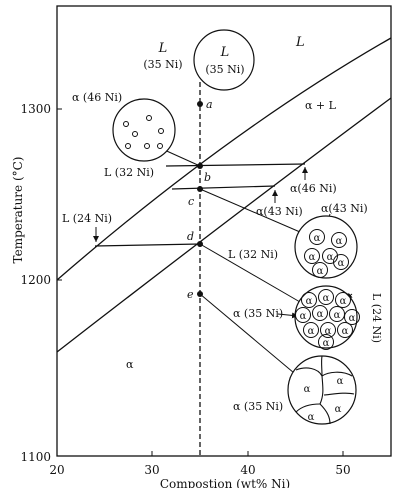 The image size is (400, 488). Describe the element at coordinates (97, 97) in the screenshot. I see `alpha-46-left-label: α (46 Ni)` at that location.